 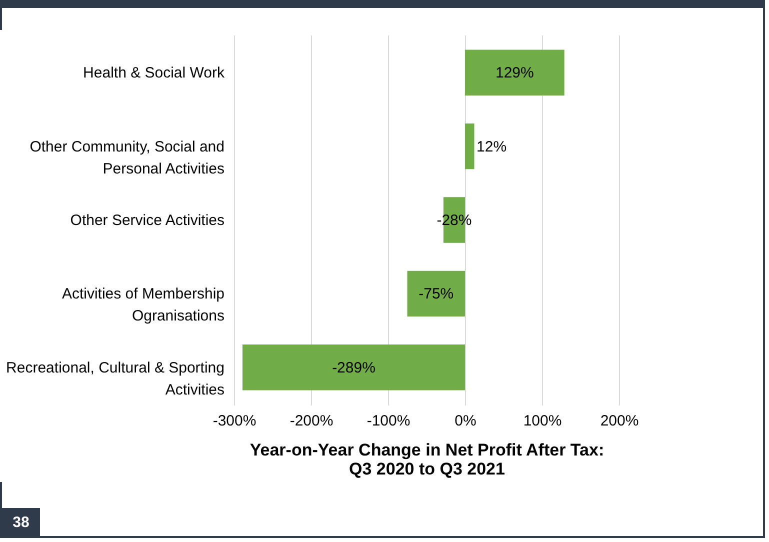 I want to click on x-tick-label: 0%, so click(x=465, y=421).